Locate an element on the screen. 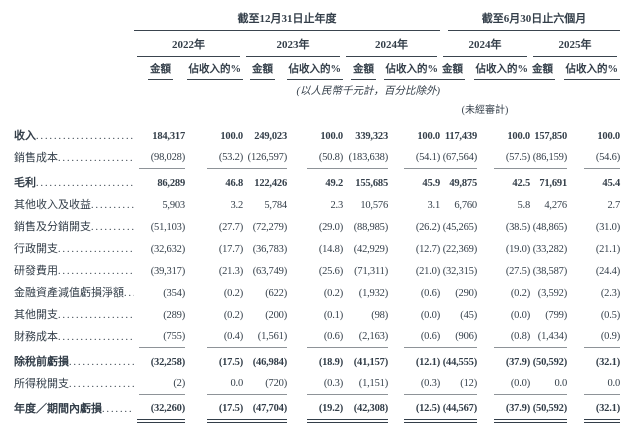 The width and height of the screenshot is (630, 436). percent-cell: 45.4 is located at coordinates (611, 183).